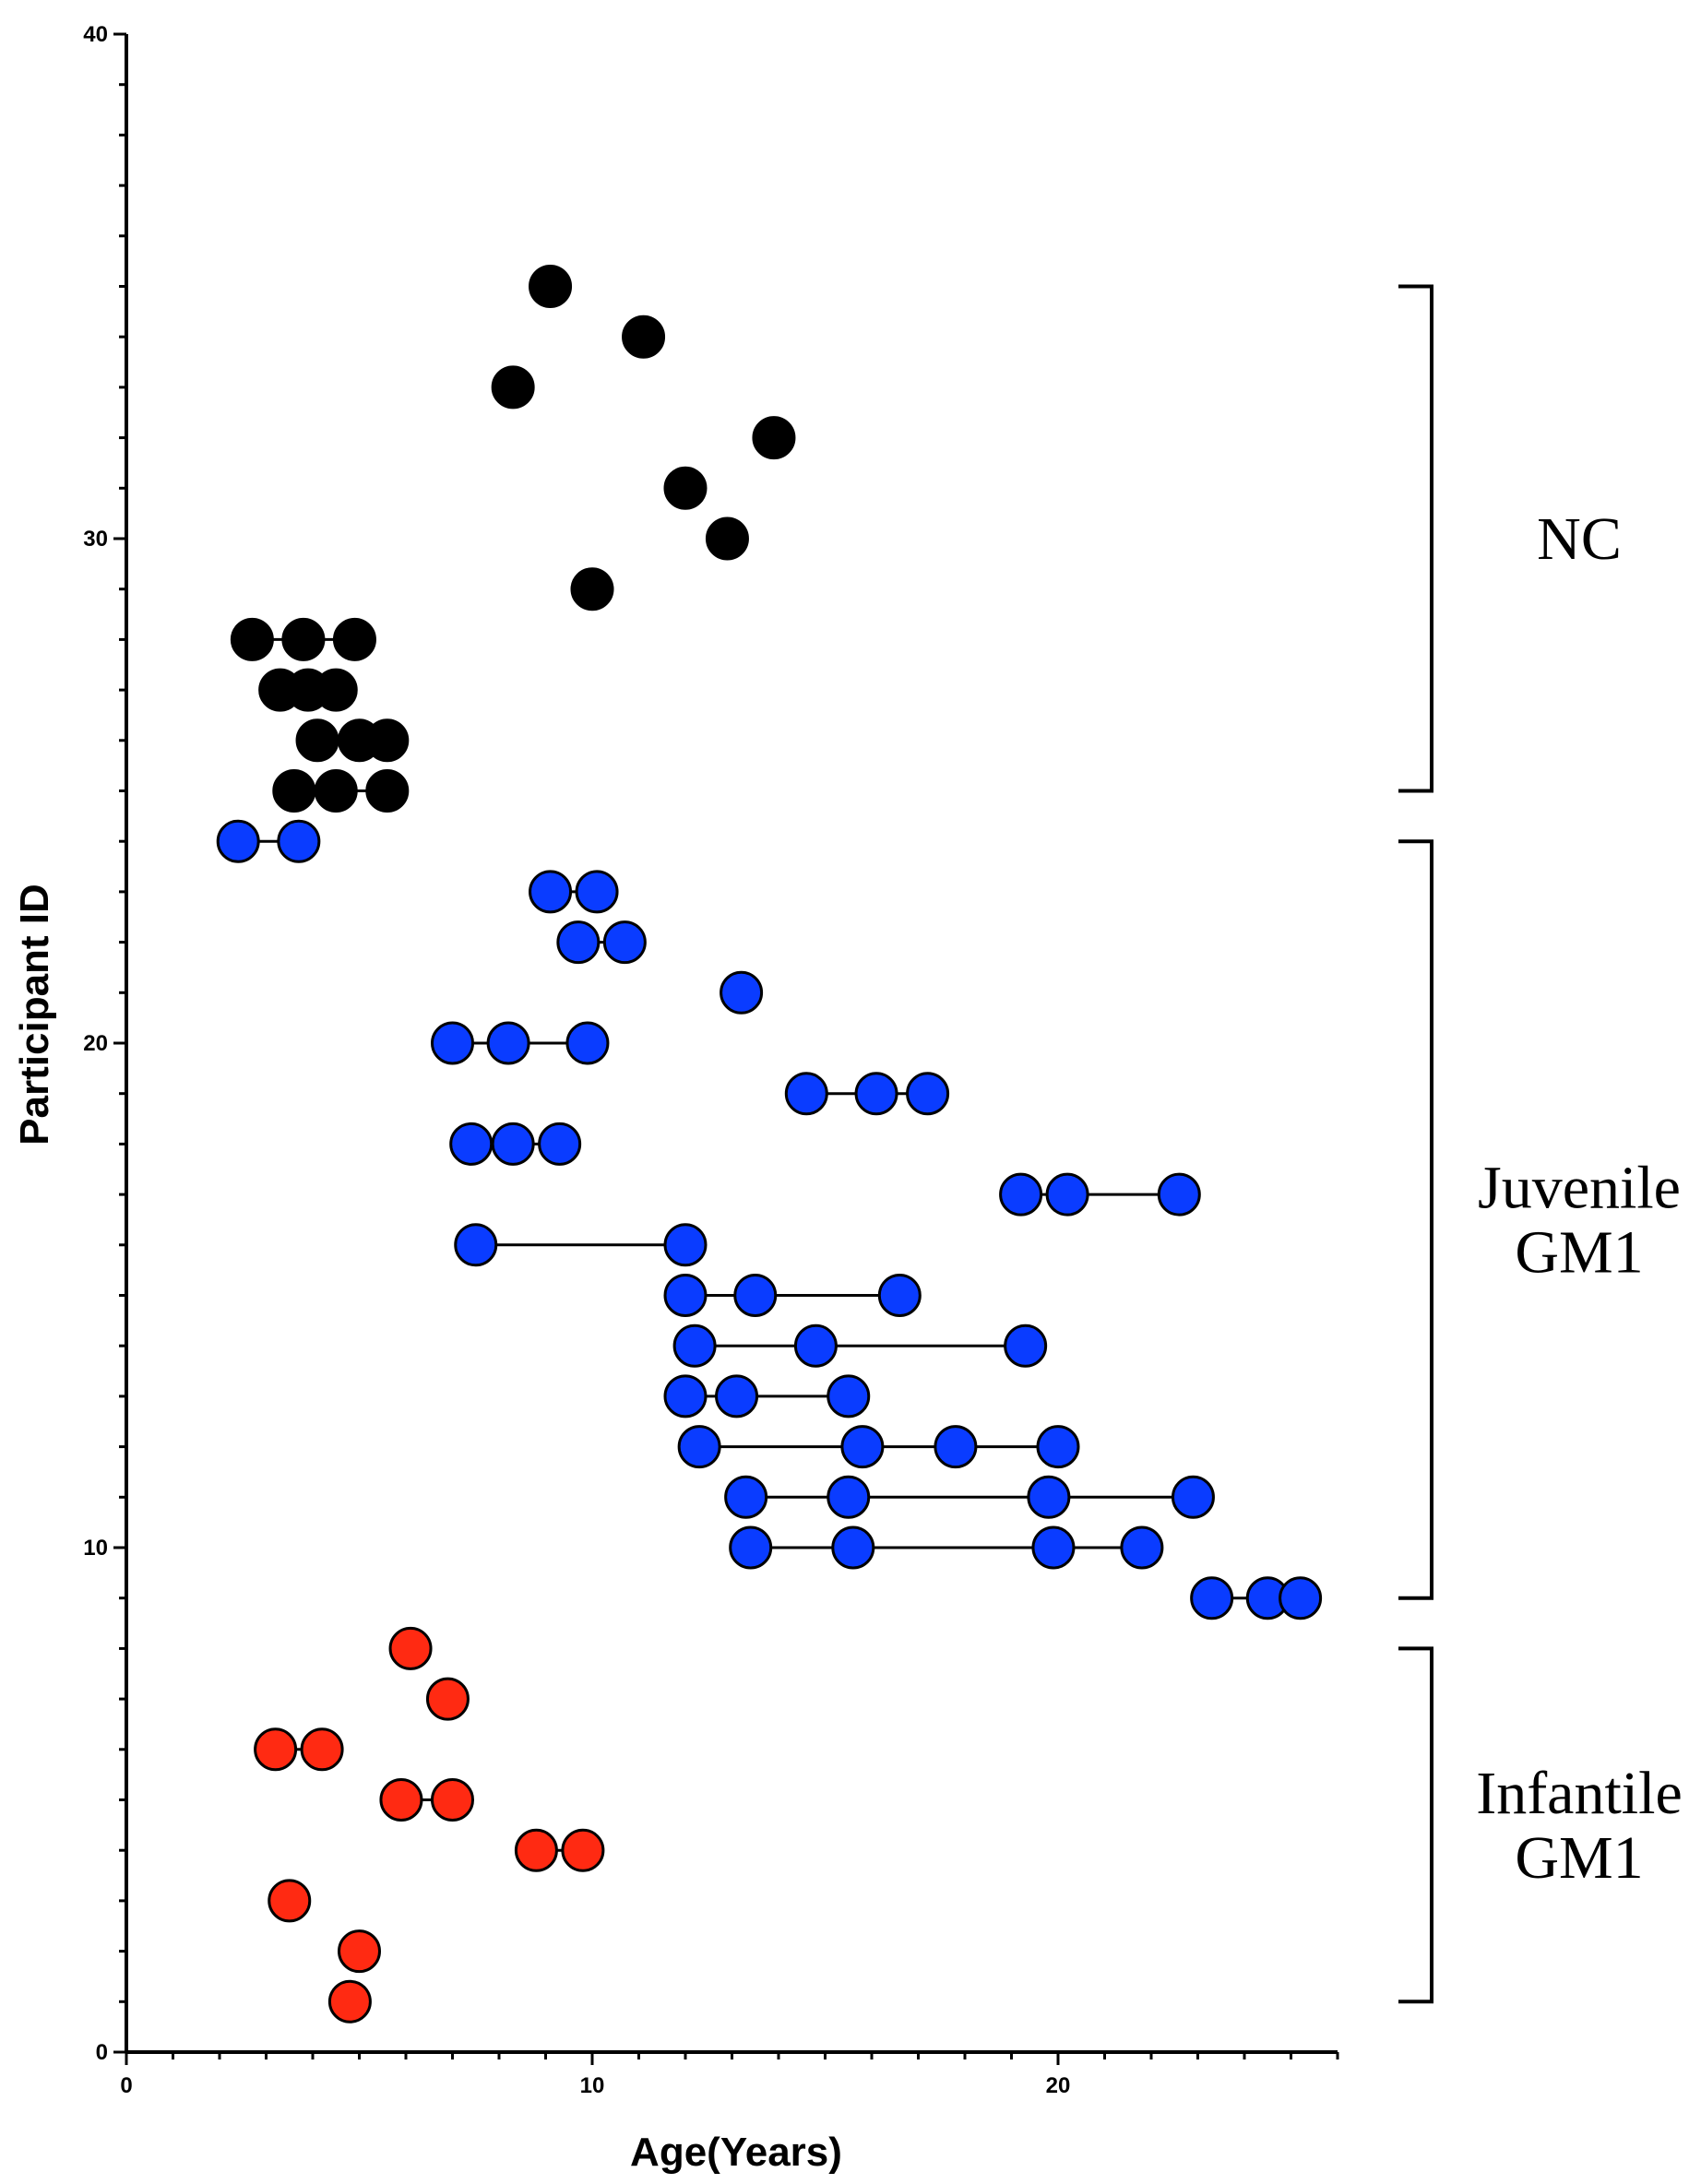 This screenshot has height=2184, width=1701. I want to click on y-tick-label: 40, so click(96, 34).